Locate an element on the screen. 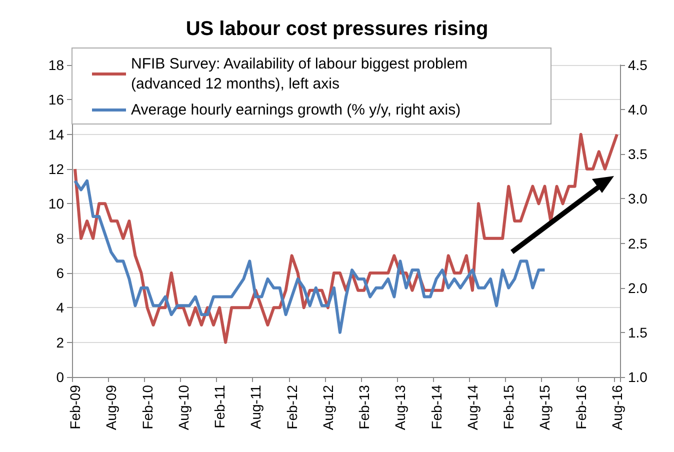 The width and height of the screenshot is (674, 452). y-tick-label: 14 is located at coordinates (56, 134).